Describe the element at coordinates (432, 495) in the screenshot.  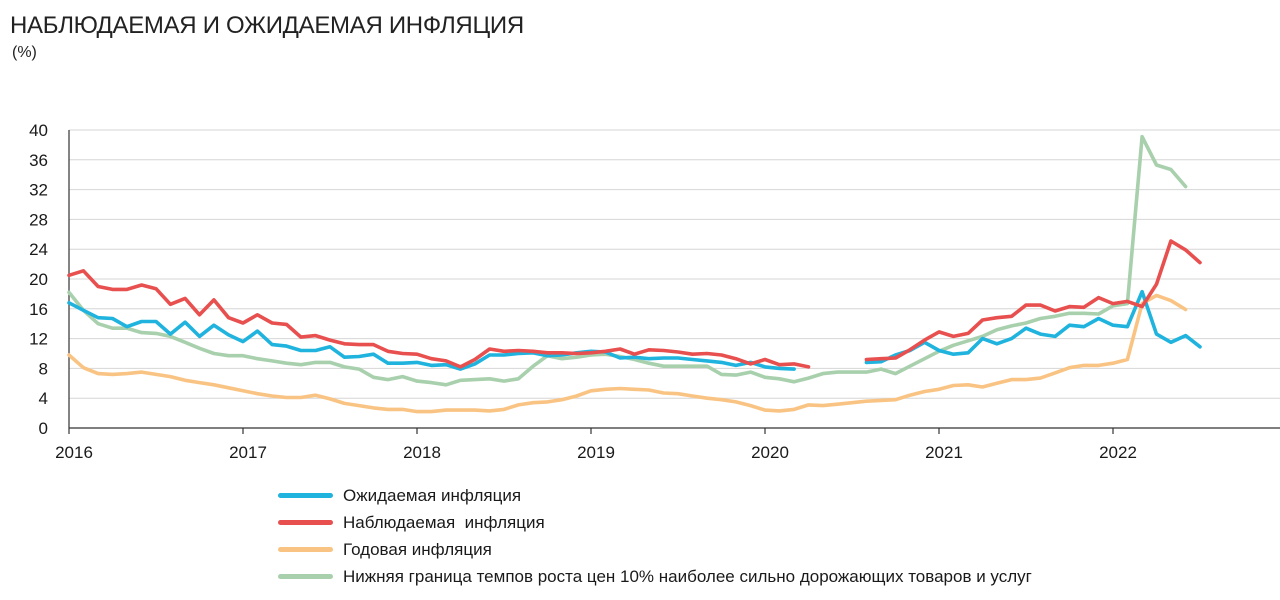
I see `legend-label-expected: Ожидаемая инфляция` at that location.